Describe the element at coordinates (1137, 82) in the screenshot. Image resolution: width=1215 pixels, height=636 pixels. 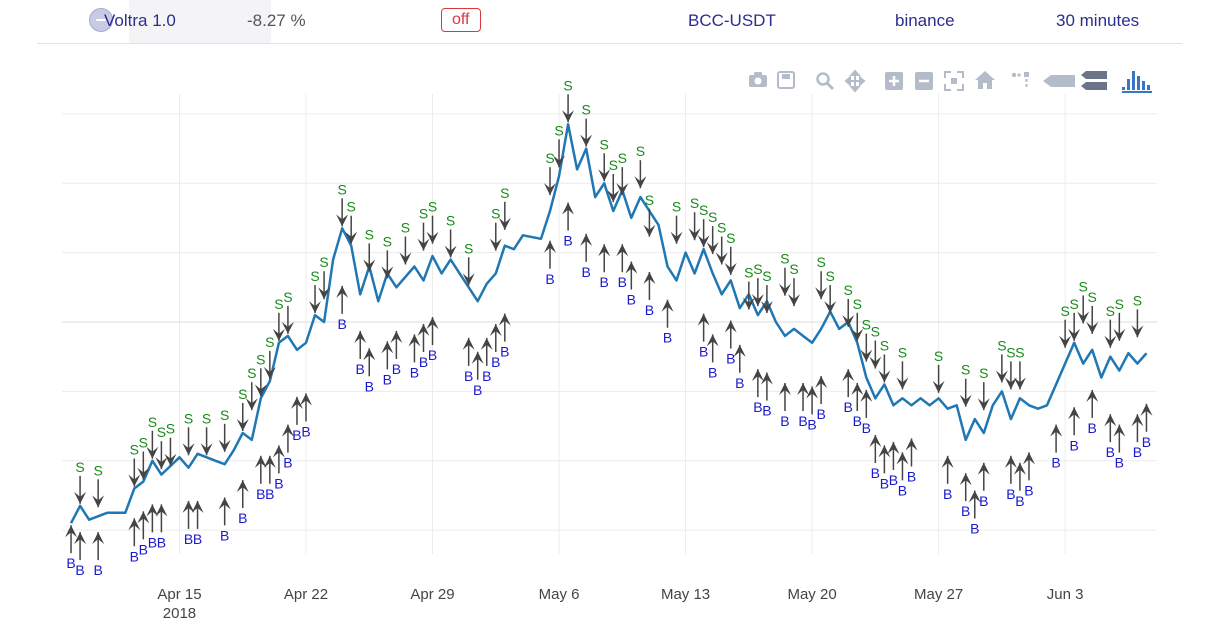
I see `plotly-logo-icon` at that location.